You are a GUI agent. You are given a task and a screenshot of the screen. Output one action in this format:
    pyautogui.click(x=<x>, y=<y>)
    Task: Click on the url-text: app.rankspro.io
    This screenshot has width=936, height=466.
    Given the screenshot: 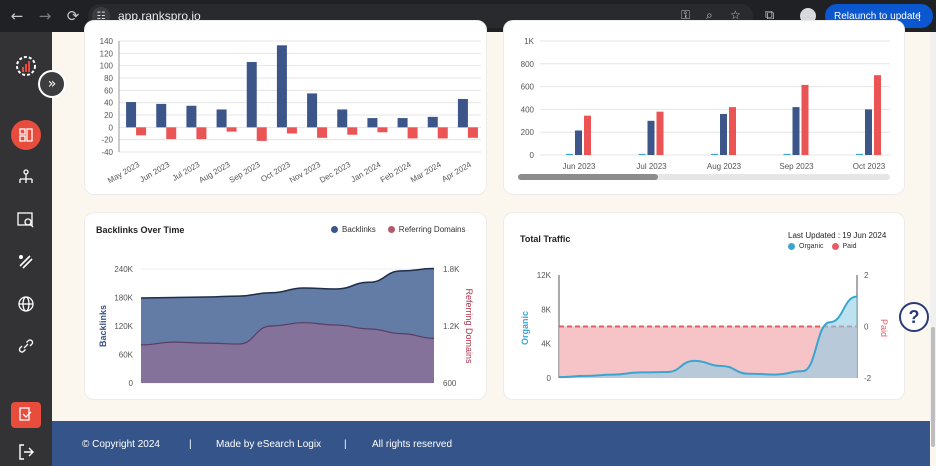 What is the action you would take?
    pyautogui.click(x=159, y=16)
    